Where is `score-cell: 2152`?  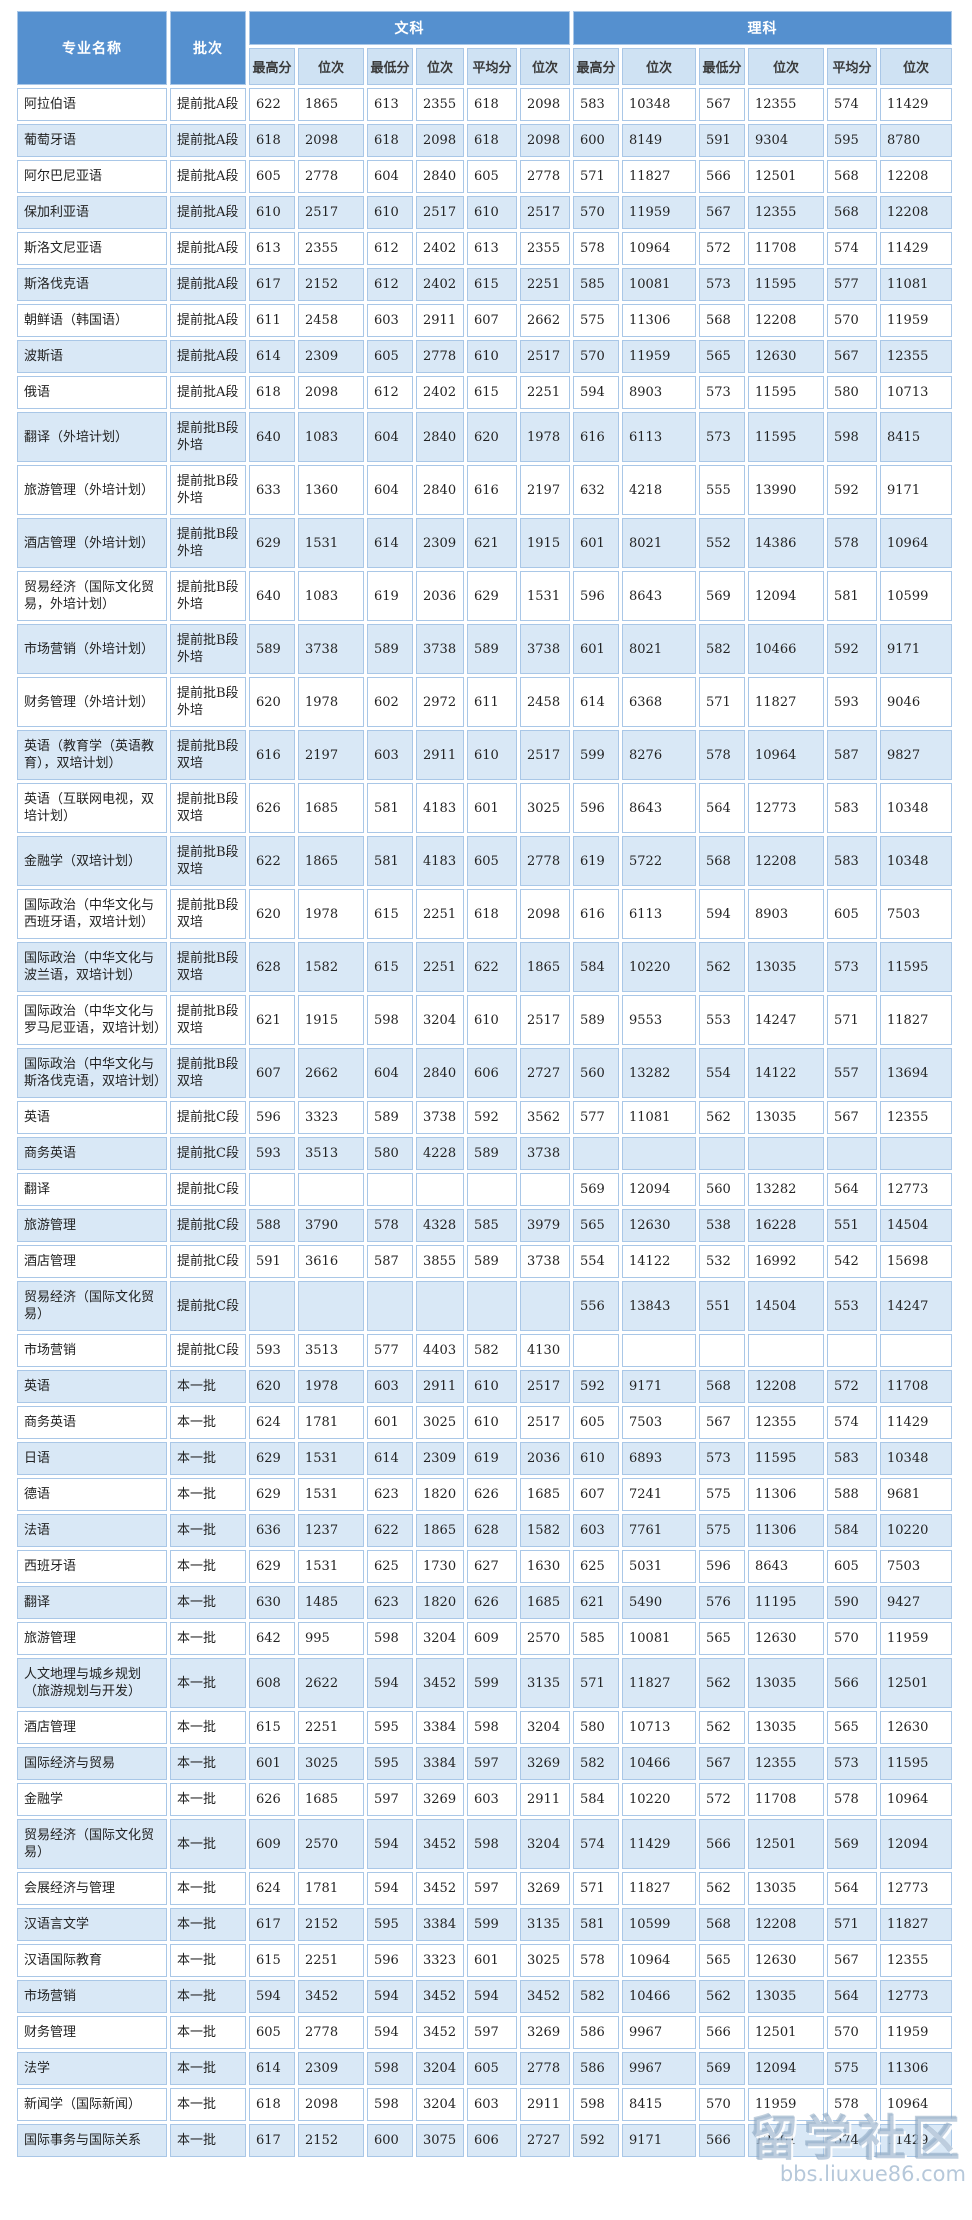 score-cell: 2152 is located at coordinates (331, 1924).